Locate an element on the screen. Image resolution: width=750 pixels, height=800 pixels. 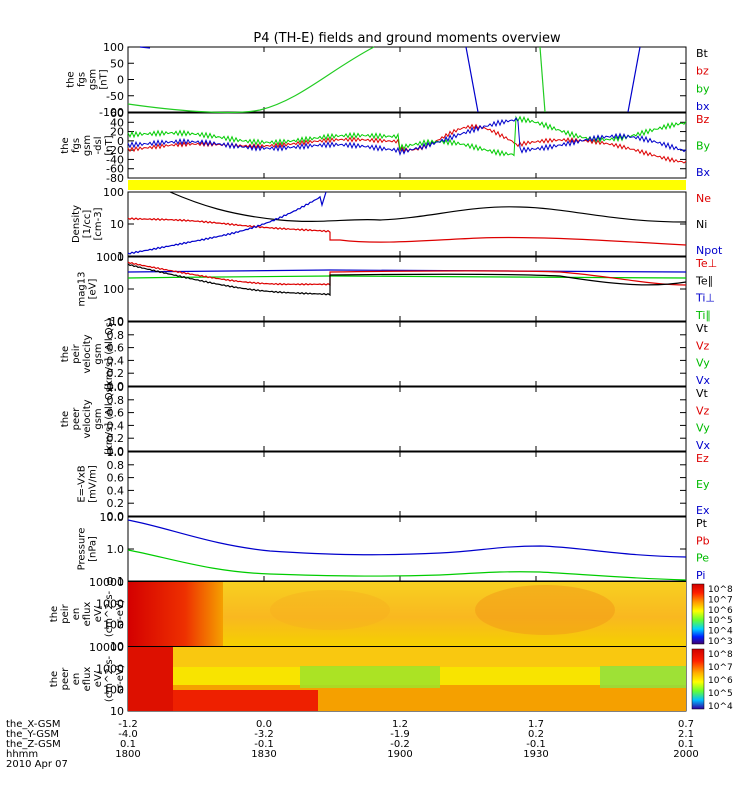
legend-entry: Npot is located at coordinates (709, 250).